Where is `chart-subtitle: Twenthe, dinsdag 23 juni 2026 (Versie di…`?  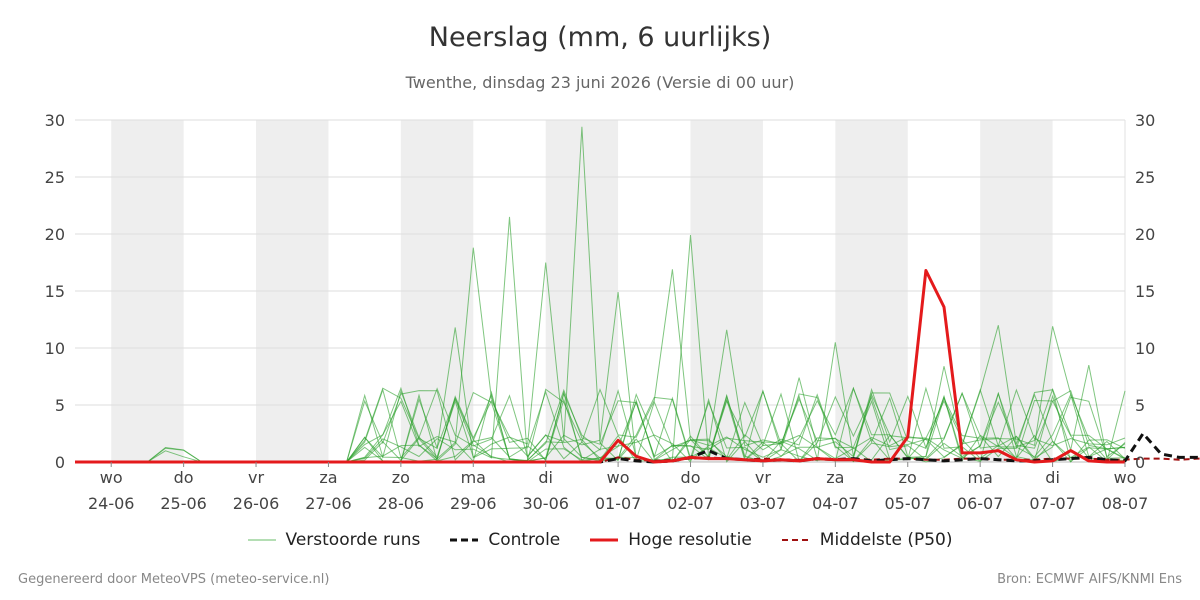
chart-subtitle: Twenthe, dinsdag 23 juni 2026 (Versie di… is located at coordinates (600, 82).